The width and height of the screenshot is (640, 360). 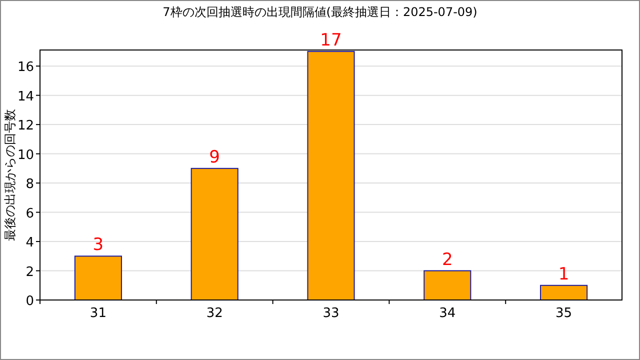 I want to click on y-tick-label: 12, so click(x=25, y=126).